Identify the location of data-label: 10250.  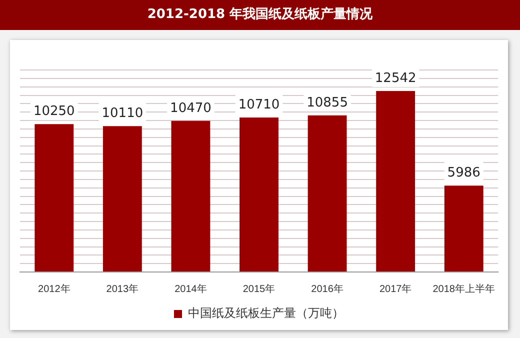
(54, 111).